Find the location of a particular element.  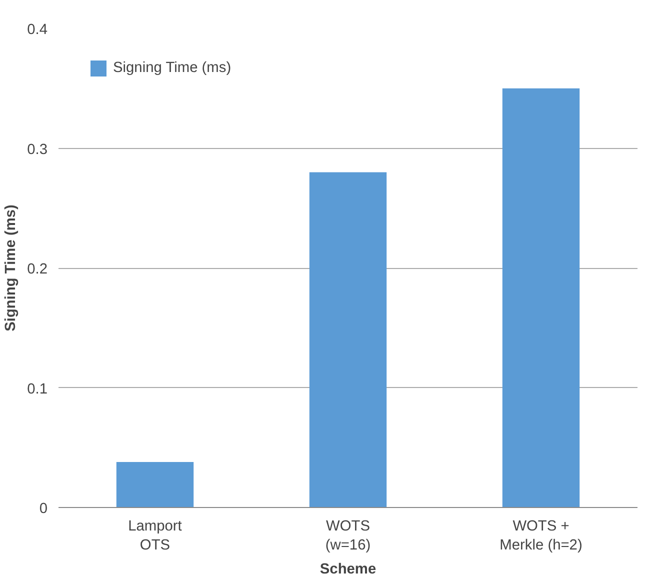

x-axis-title: Scheme is located at coordinates (348, 570).